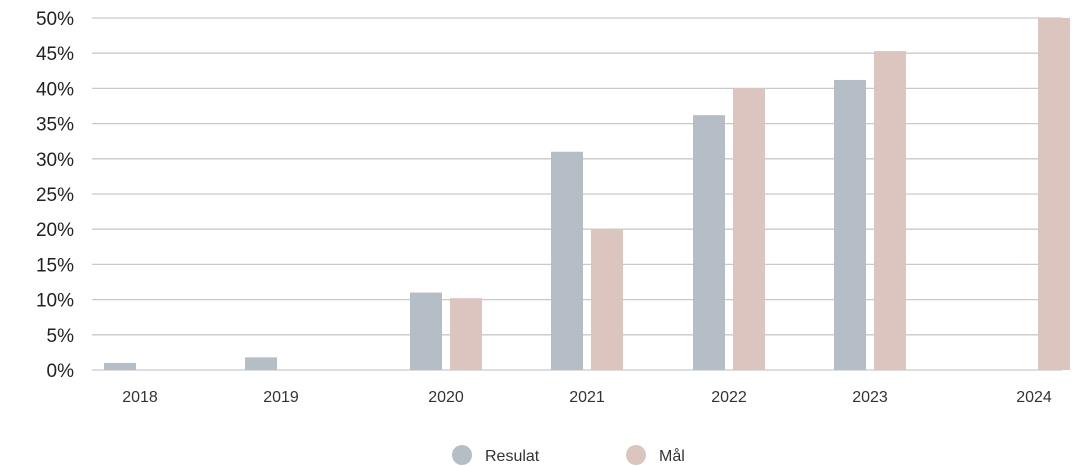 This screenshot has width=1075, height=466. Describe the element at coordinates (709, 242) in the screenshot. I see `bar-resulat-2022` at that location.